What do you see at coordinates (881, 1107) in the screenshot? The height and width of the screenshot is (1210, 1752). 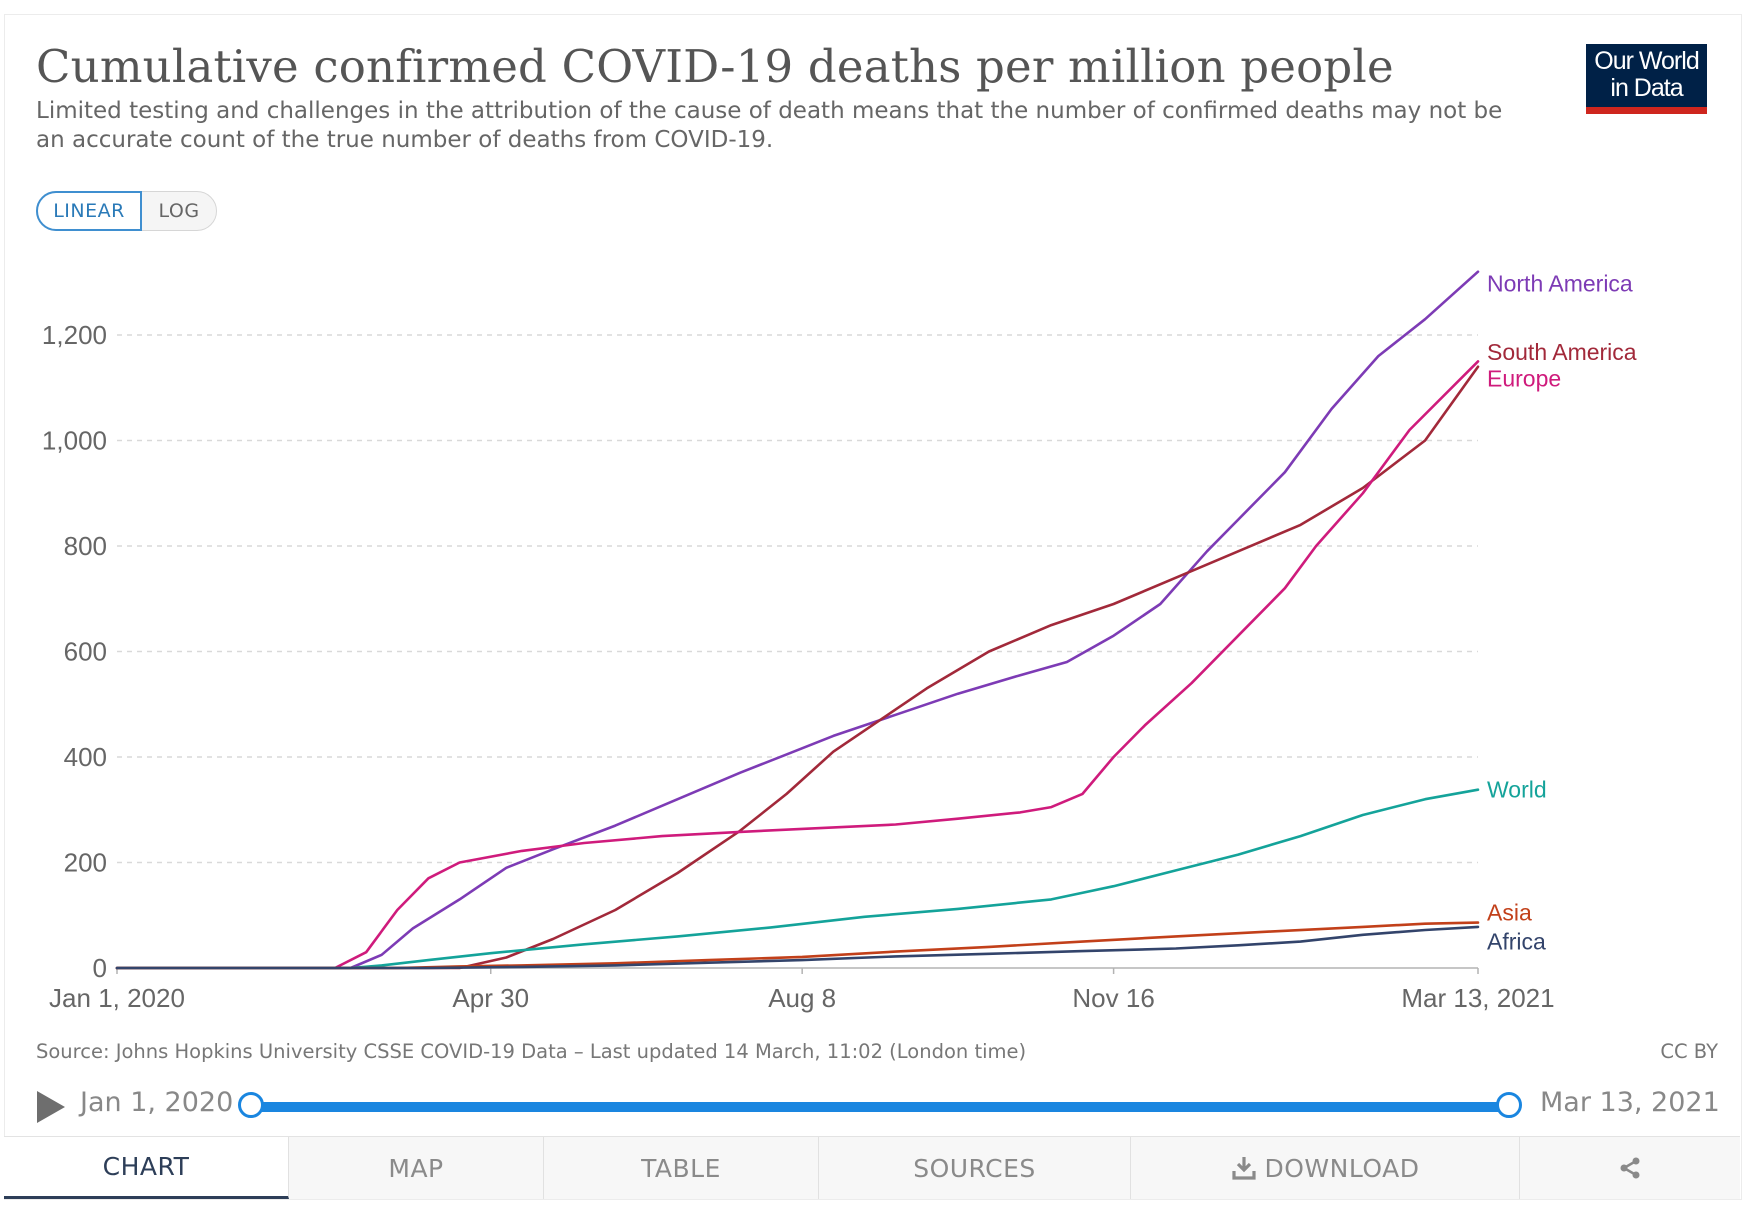 I see `timeline-track` at bounding box center [881, 1107].